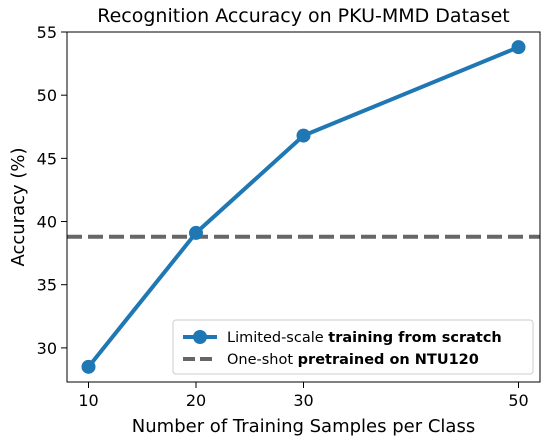  I want to click on x-tick-label: 10, so click(88, 400).